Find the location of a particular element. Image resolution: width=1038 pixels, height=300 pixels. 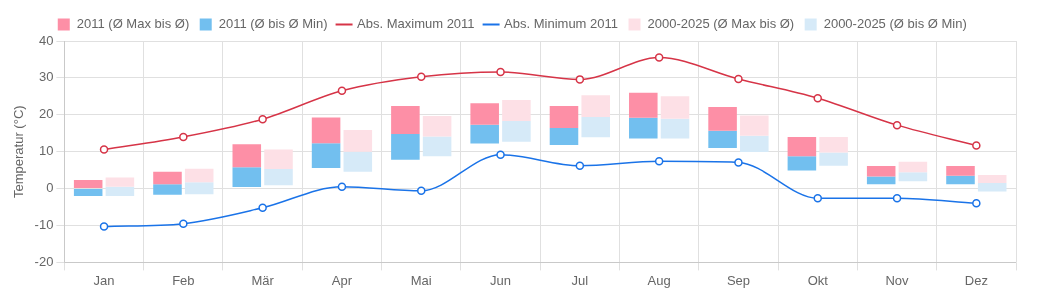

y-tick-label: 20 is located at coordinates (46, 114).